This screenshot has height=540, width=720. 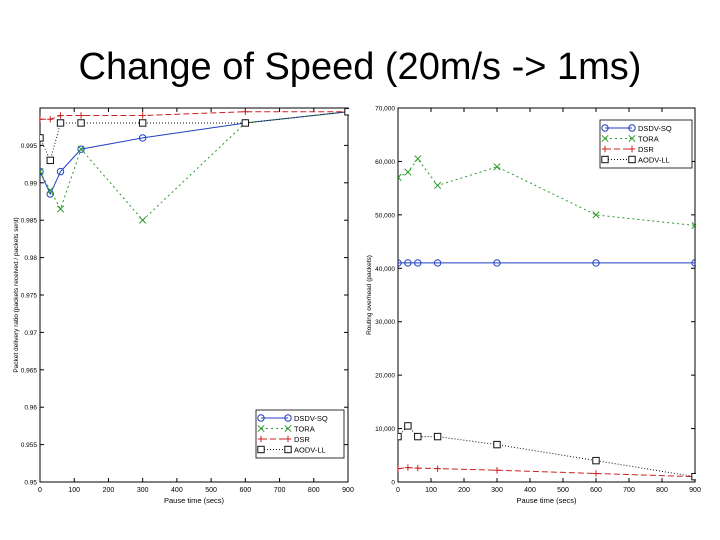 What do you see at coordinates (194, 500) in the screenshot?
I see `left-x-axis-label: Pause time (secs)` at bounding box center [194, 500].